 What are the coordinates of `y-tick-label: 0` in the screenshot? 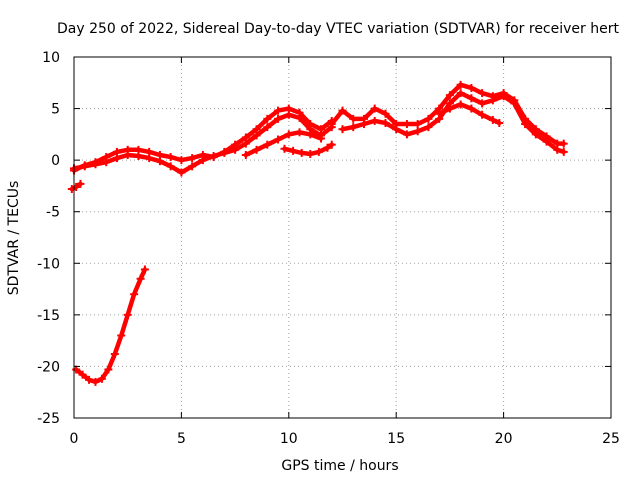 It's located at (55, 161).